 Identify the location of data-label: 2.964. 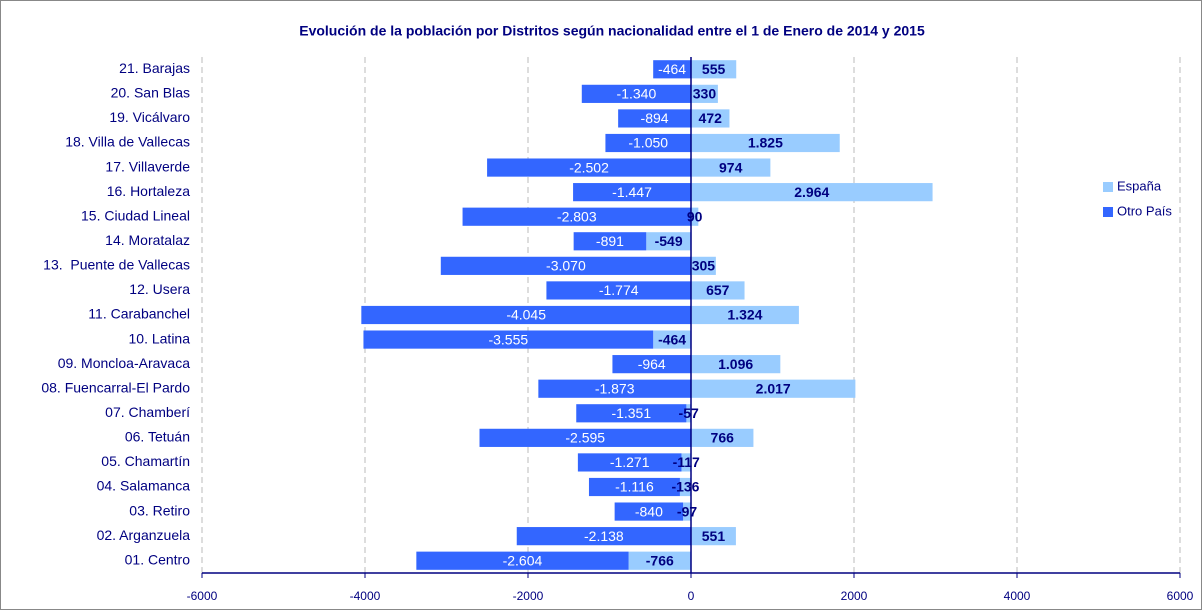
(811, 192).